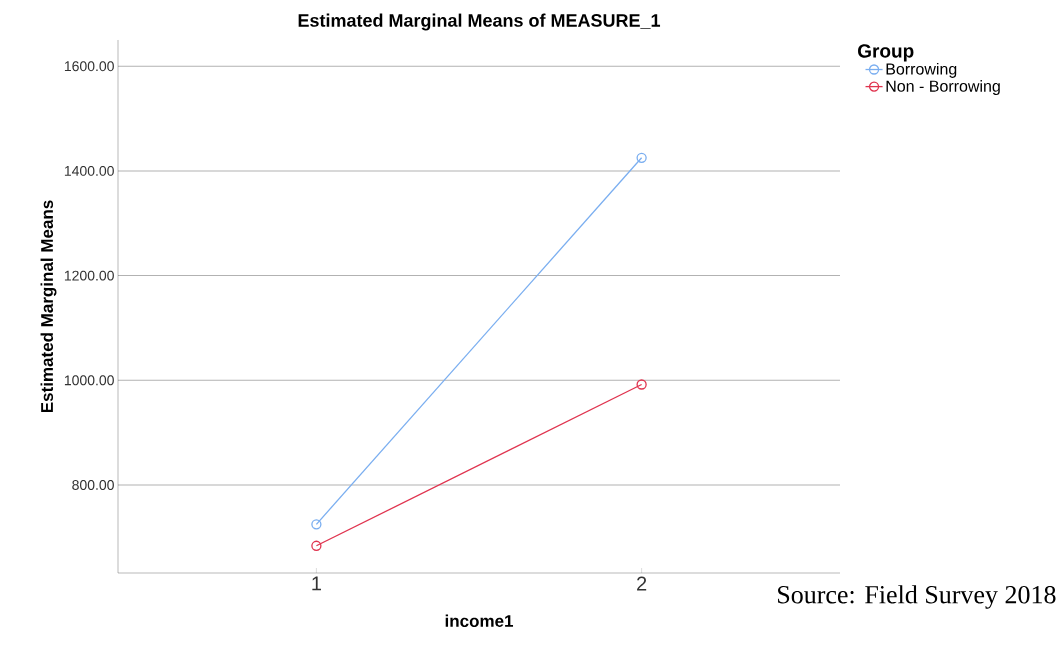  What do you see at coordinates (89, 380) in the screenshot?
I see `y-tick-label: 1000.00` at bounding box center [89, 380].